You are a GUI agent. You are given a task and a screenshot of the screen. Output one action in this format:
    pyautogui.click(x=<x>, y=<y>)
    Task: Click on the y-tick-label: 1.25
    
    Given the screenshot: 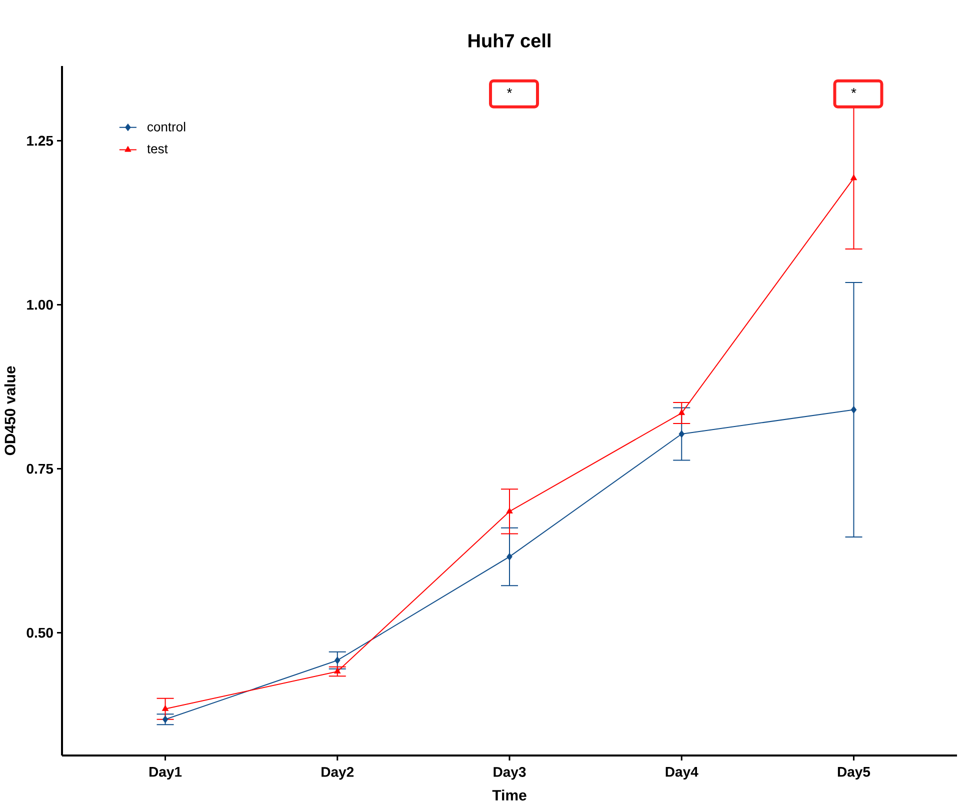 What is the action you would take?
    pyautogui.click(x=40, y=141)
    